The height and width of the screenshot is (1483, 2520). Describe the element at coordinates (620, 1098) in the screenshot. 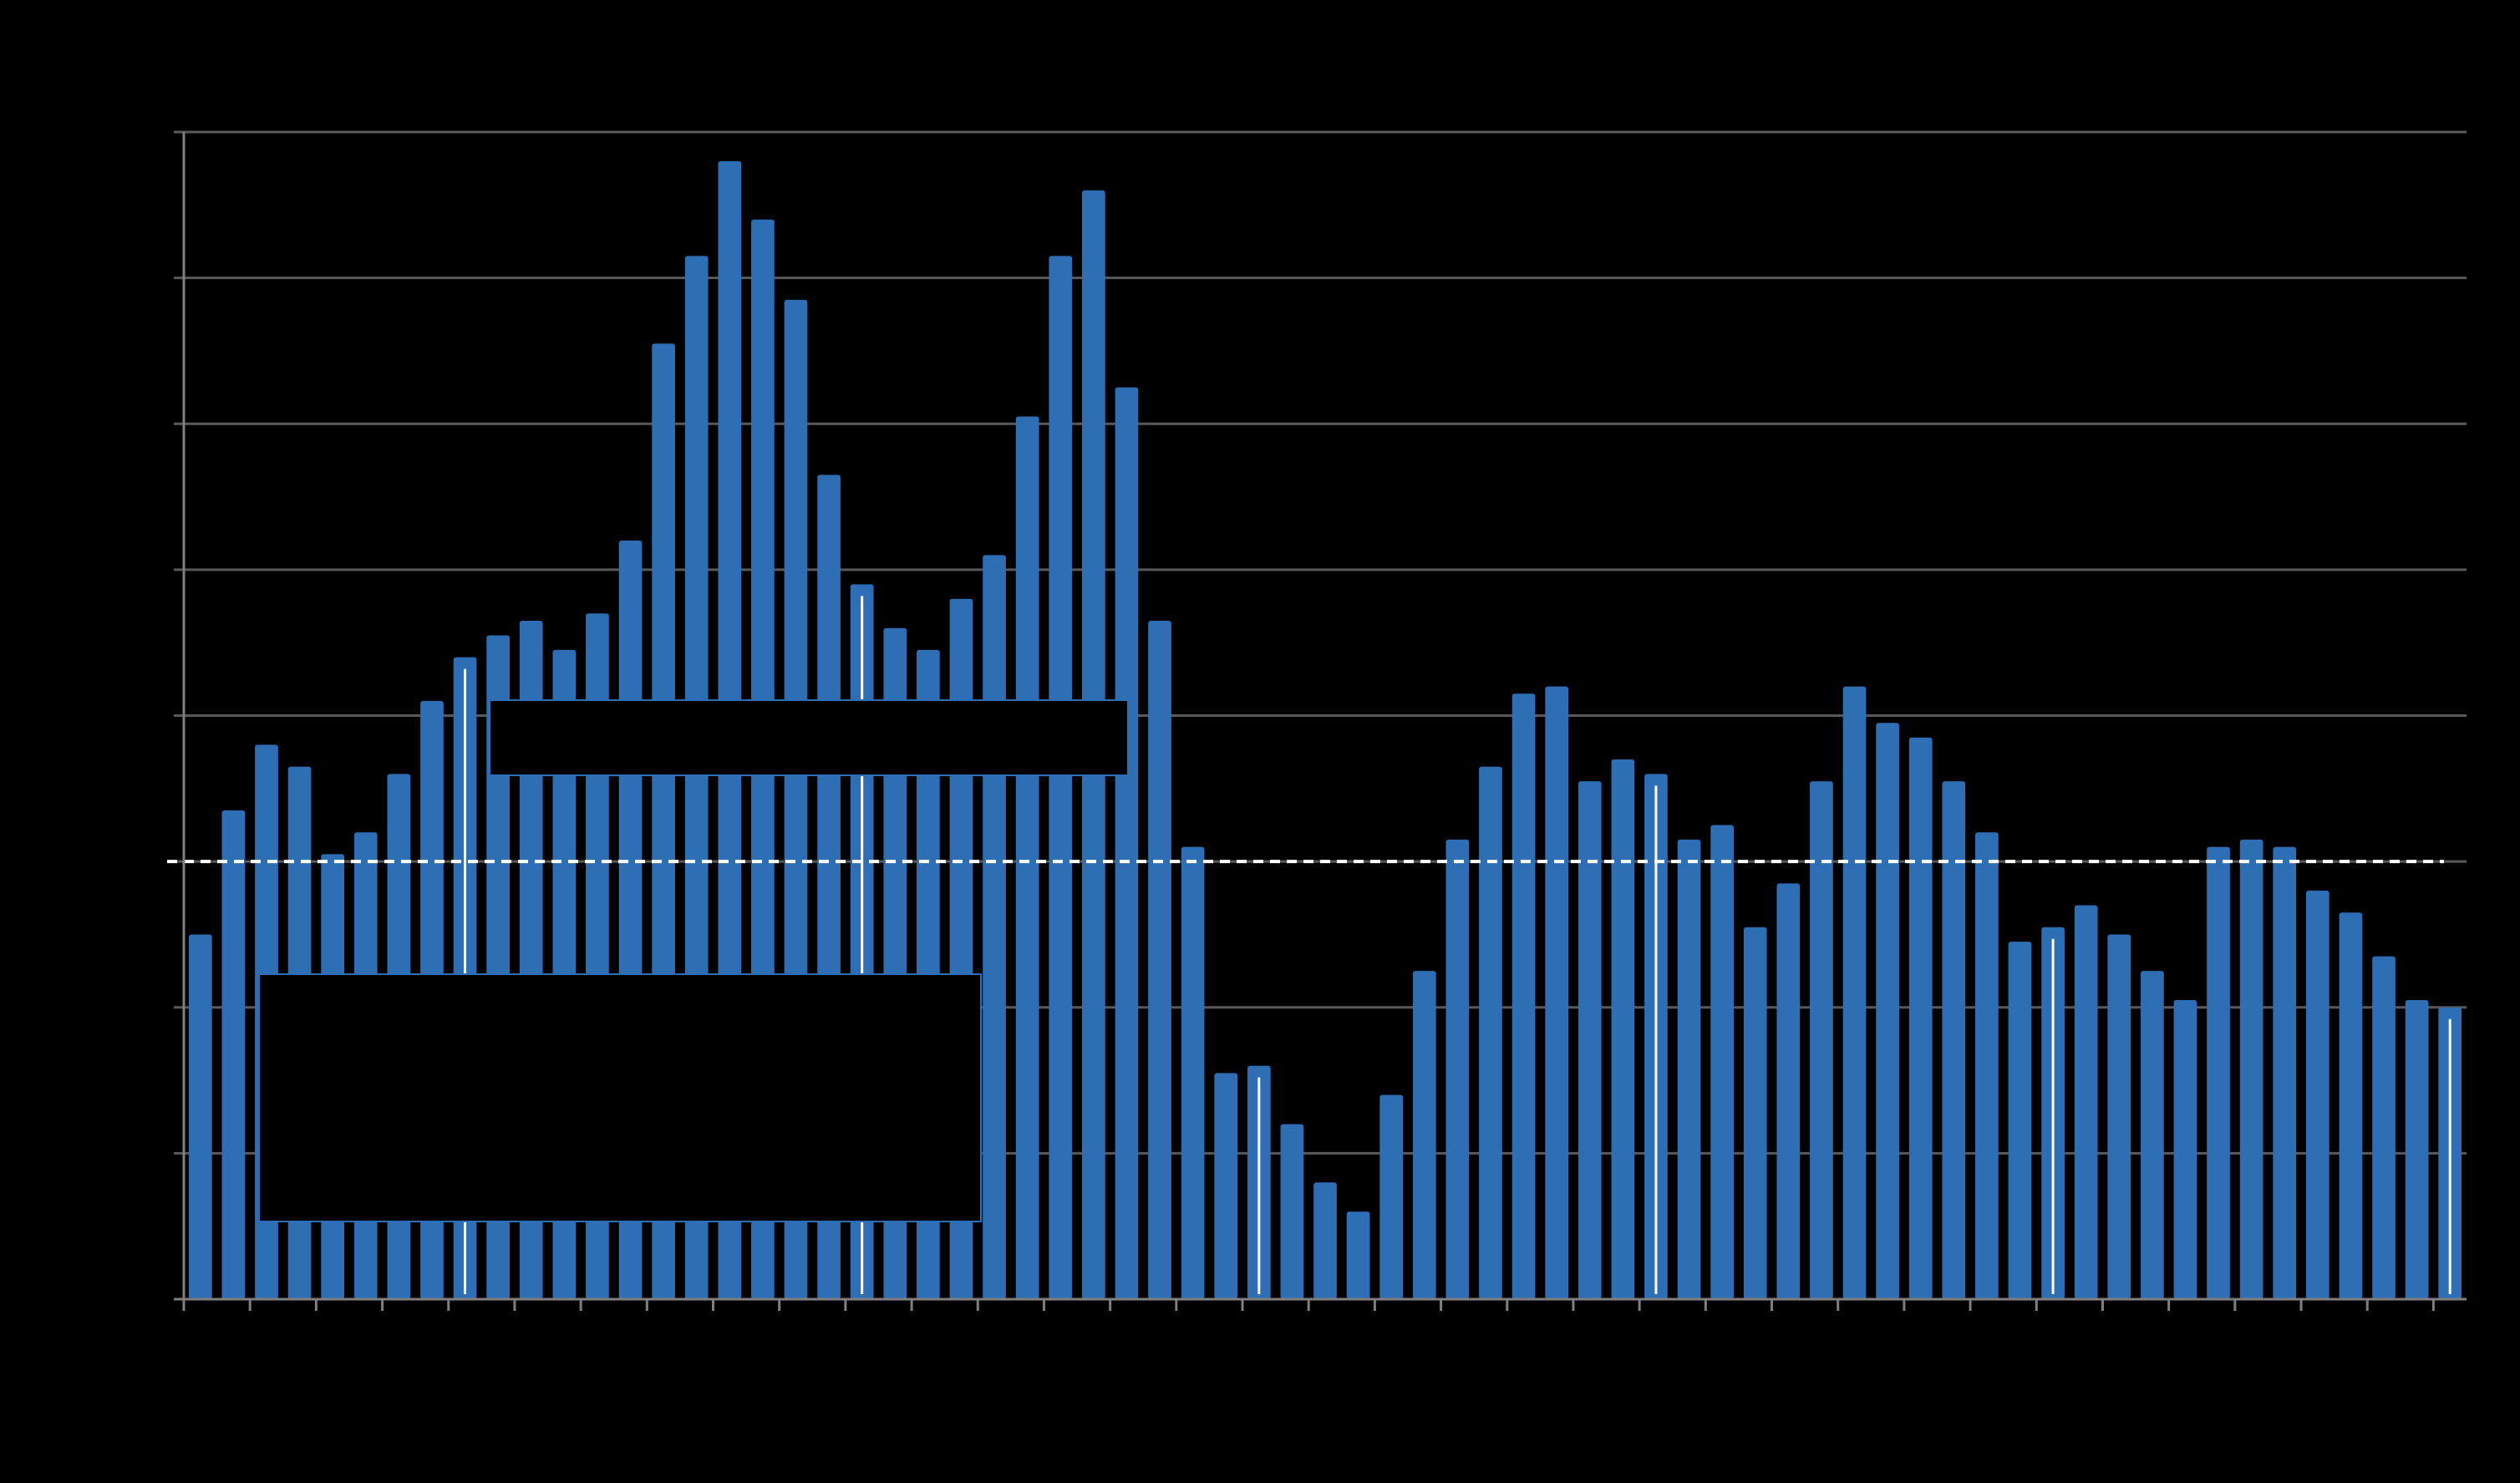

I see `annotation-box-lower` at that location.